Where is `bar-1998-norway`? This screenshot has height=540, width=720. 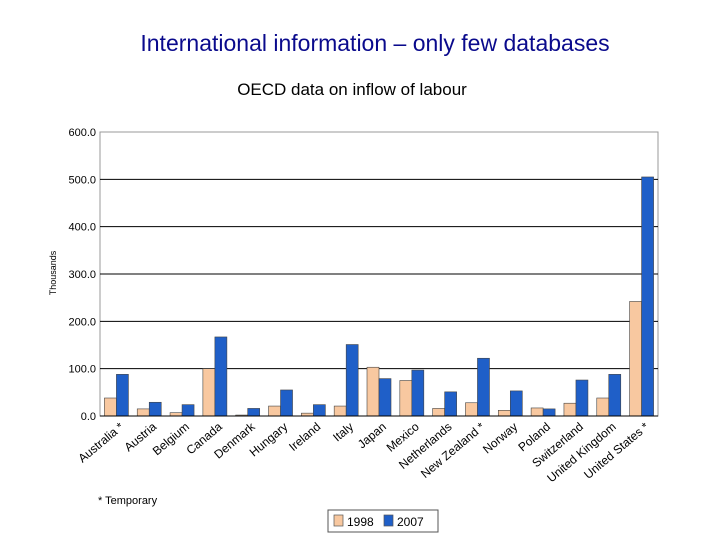 bar-1998-norway is located at coordinates (504, 413).